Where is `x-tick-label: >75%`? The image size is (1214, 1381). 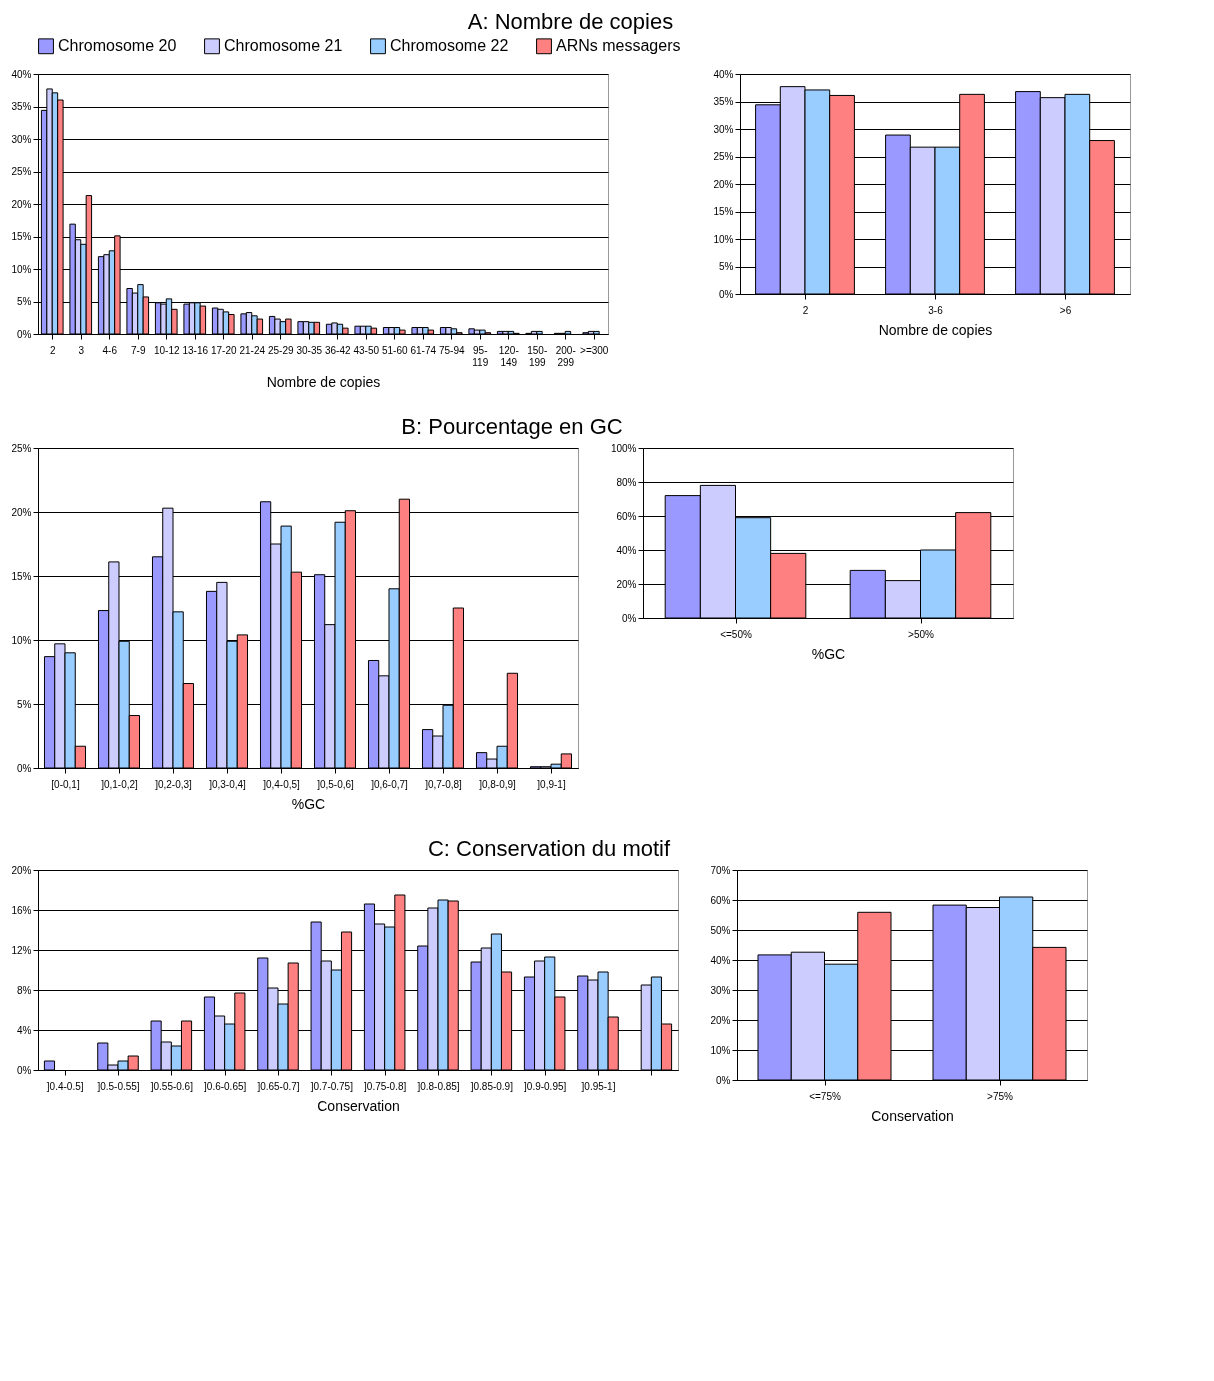
x-tick-label: >75% is located at coordinates (1000, 1096).